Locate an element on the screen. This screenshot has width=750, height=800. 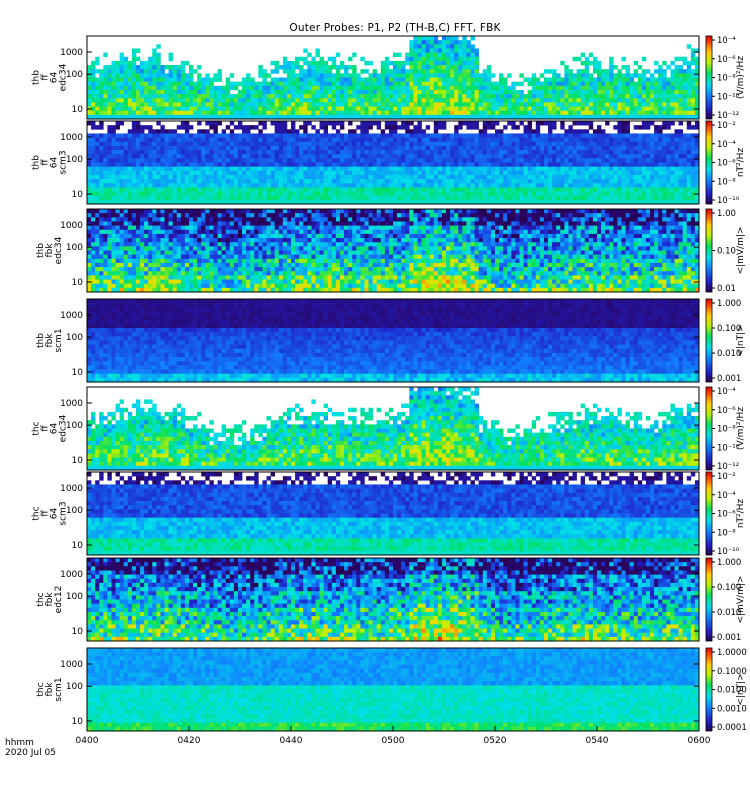
colorbar-scale is located at coordinates (709, 77).